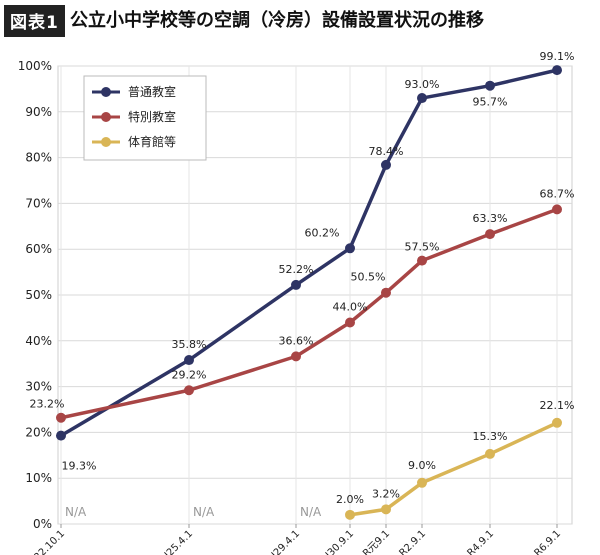  I want to click on y-tick-label: 80%, so click(38, 158).